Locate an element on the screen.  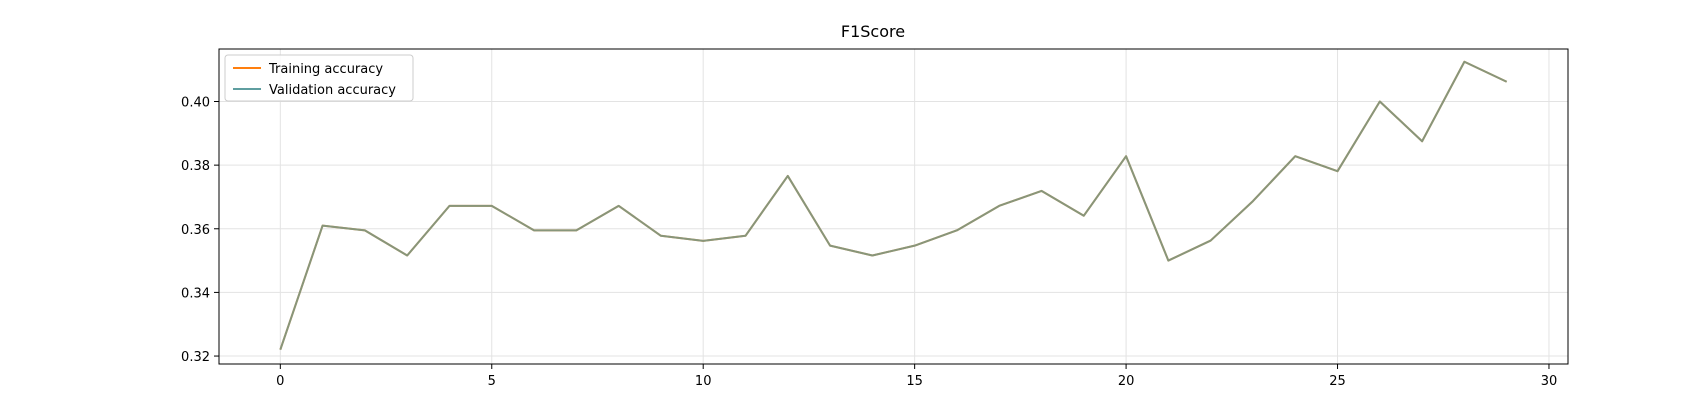
y-tick-label: 0.34 is located at coordinates (195, 293).